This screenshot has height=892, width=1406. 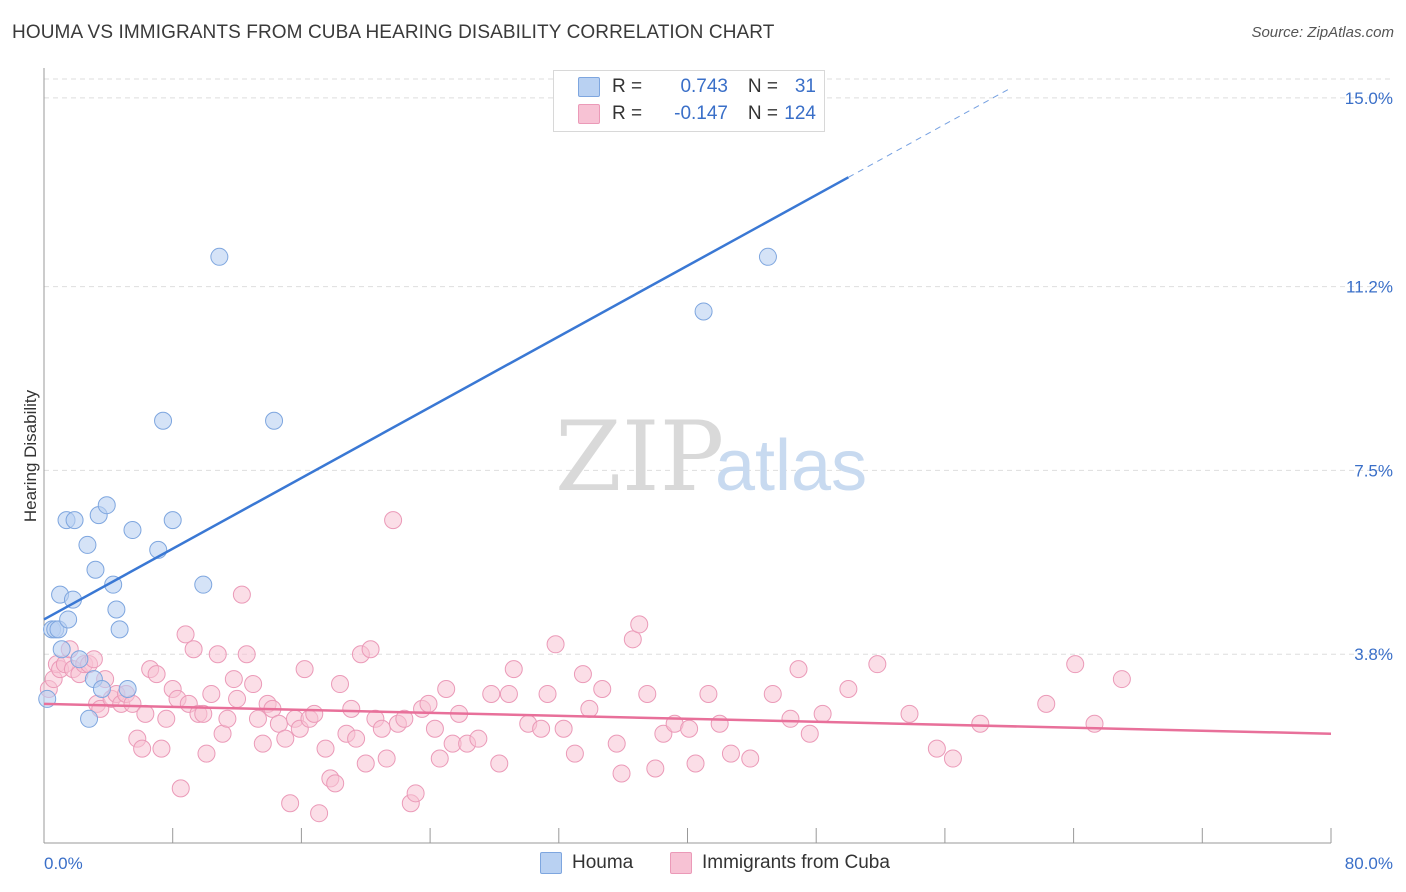 What do you see at coordinates (1369, 287) in the screenshot?
I see `y-tick-label: 11.2%` at bounding box center [1369, 287].